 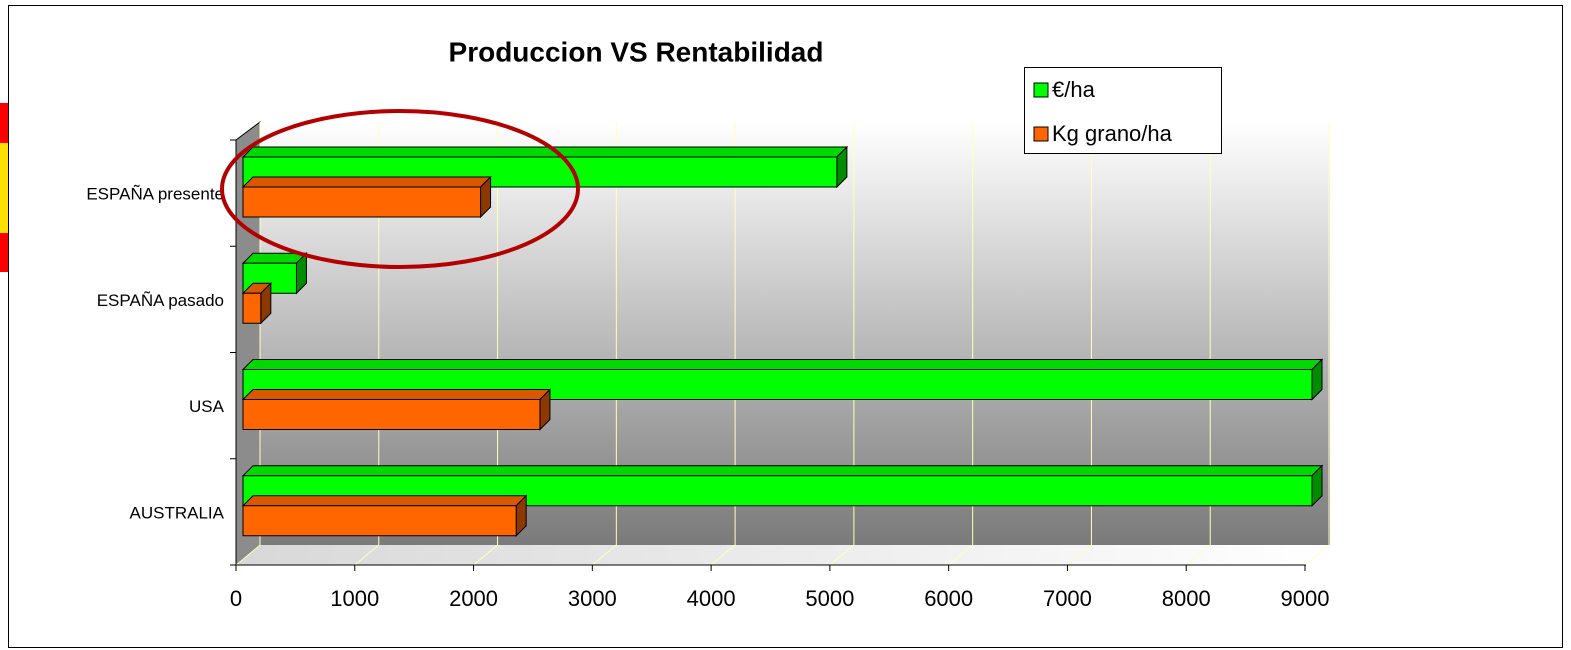 I want to click on legend: €/ha Kg grano/ha, so click(x=1123, y=110).